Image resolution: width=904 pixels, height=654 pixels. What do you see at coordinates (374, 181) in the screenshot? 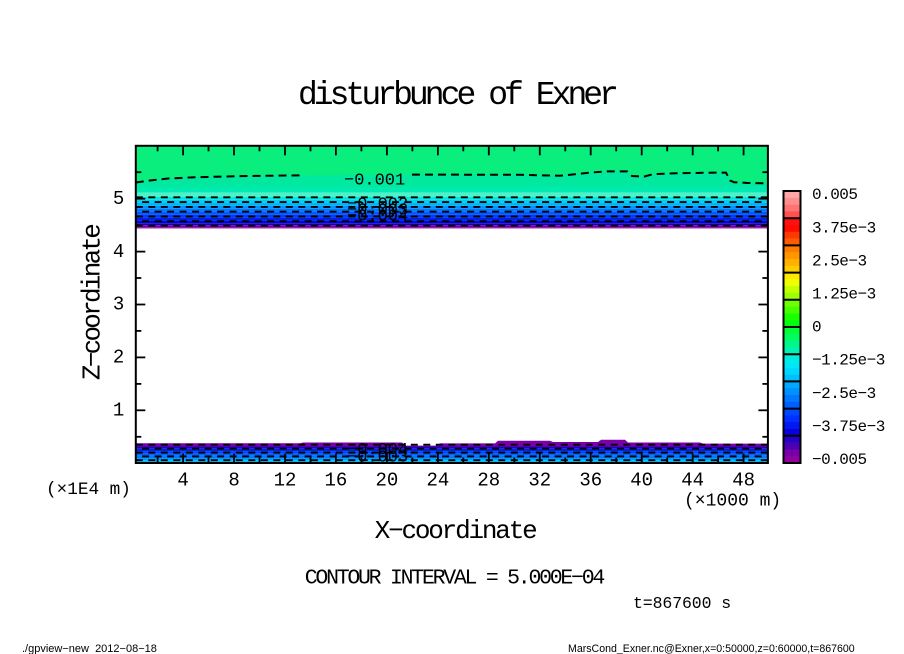
I see `svg-text: −0.001` at bounding box center [374, 181].